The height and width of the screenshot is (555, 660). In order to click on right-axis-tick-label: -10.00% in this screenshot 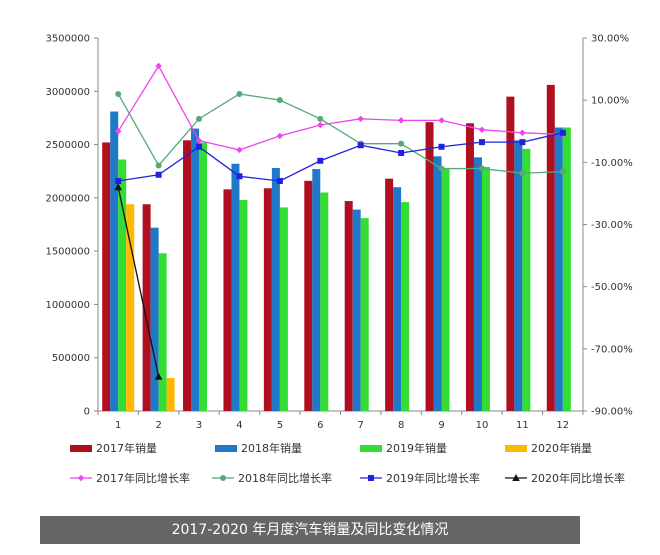, I will do `click(612, 163)`.